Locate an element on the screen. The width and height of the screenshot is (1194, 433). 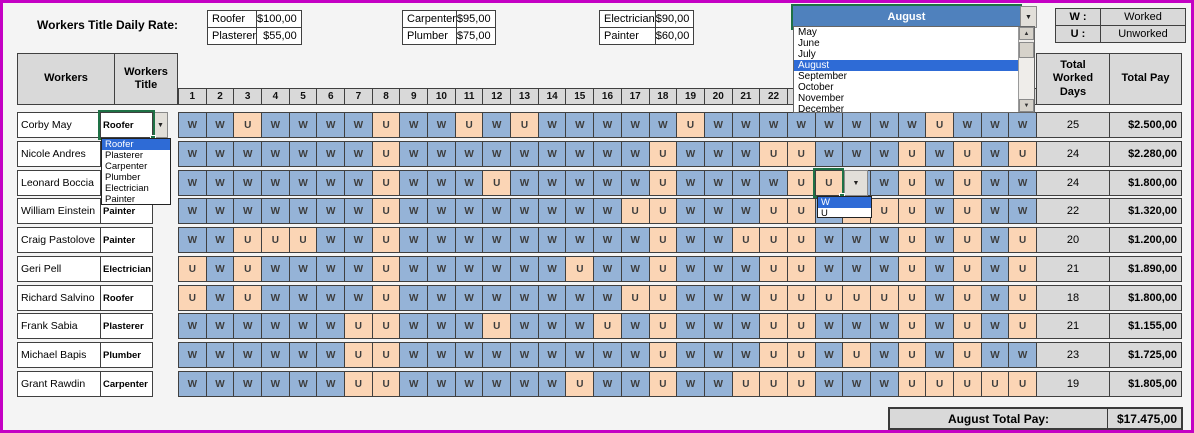
worker-title-cell: Carpenter is located at coordinates (126, 384).